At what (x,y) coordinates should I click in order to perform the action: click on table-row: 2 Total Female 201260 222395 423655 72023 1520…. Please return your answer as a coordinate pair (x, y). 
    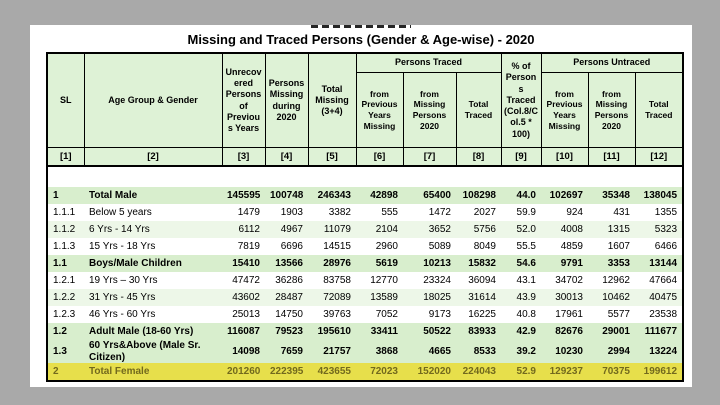
    Looking at the image, I should click on (365, 372).